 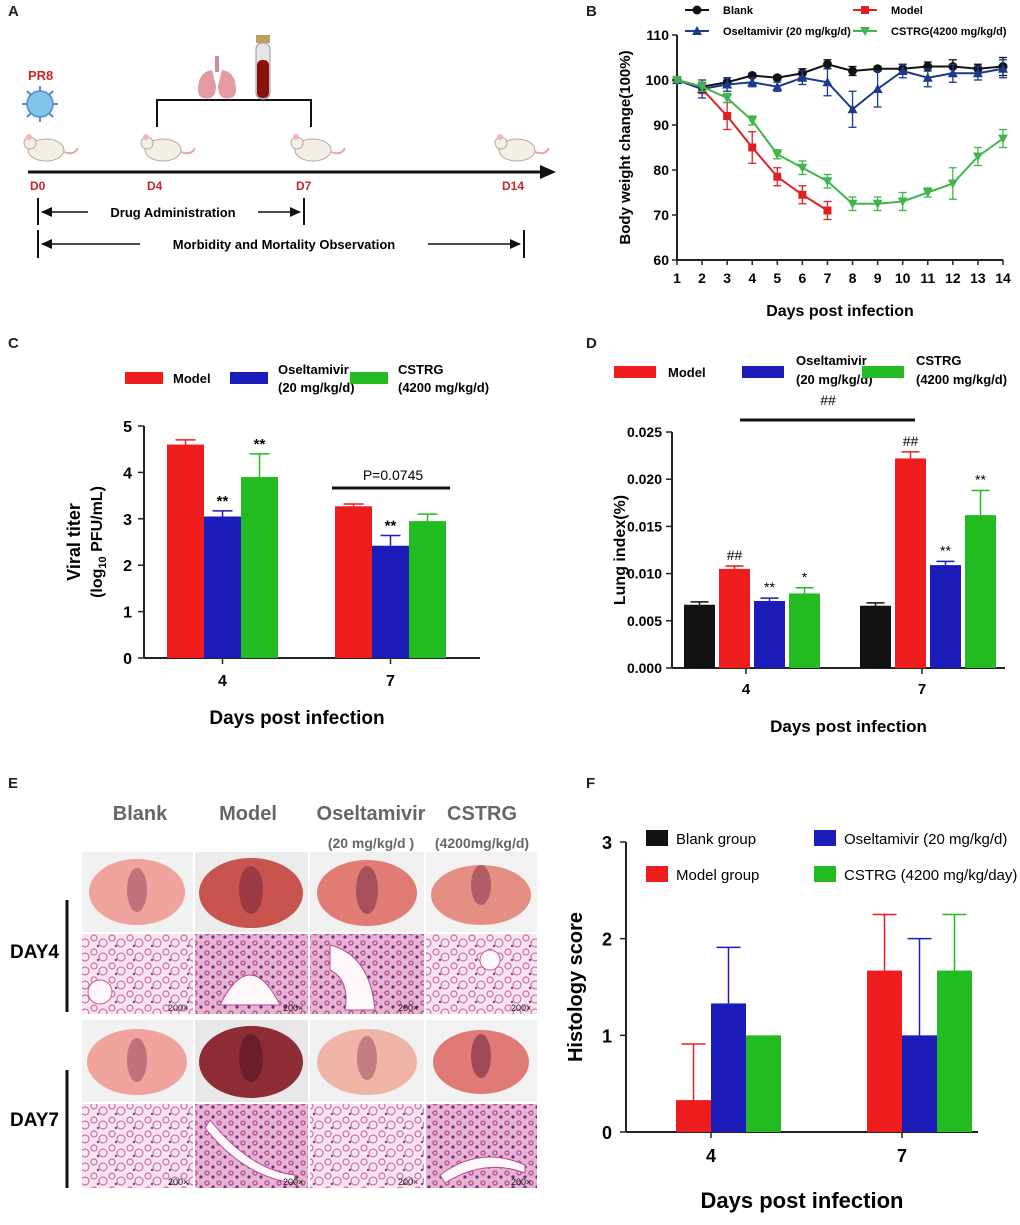 I want to click on column-dose: (20 mg/kg/d ), so click(x=371, y=843).